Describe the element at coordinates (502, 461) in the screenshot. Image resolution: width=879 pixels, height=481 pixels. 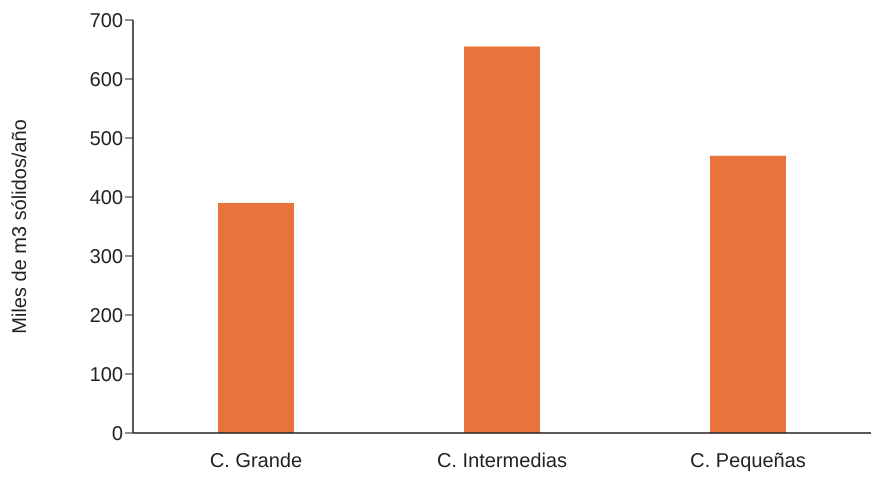
I see `x-tick-label: C. Intermedias` at that location.